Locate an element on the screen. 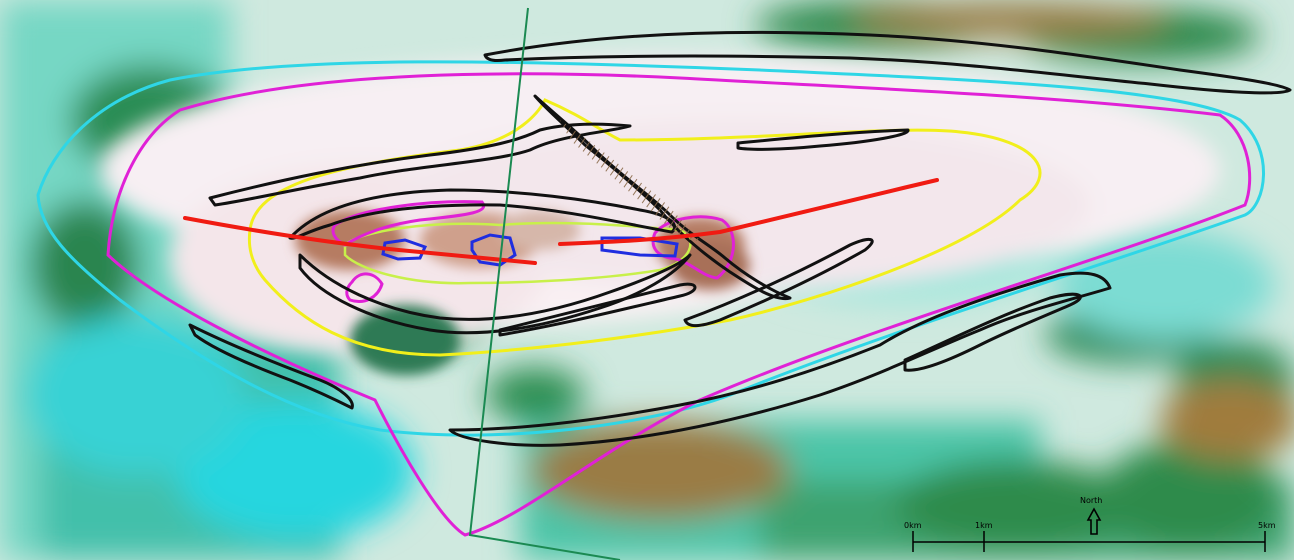  black-outline-east-lobe is located at coordinates (992, 332).